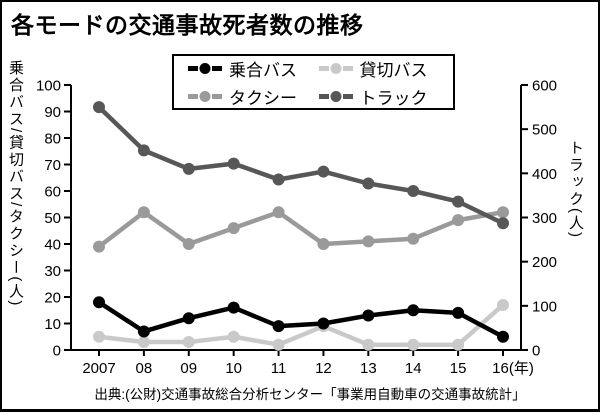 This screenshot has width=600, height=412. What do you see at coordinates (98, 368) in the screenshot?
I see `x-tick-label: 2007` at bounding box center [98, 368].